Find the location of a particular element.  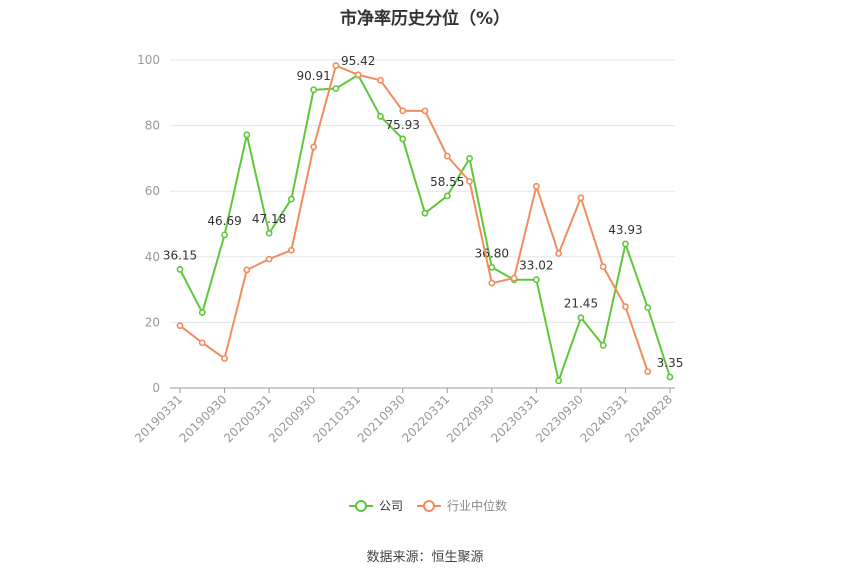

data-label: 90.91 is located at coordinates (313, 76).